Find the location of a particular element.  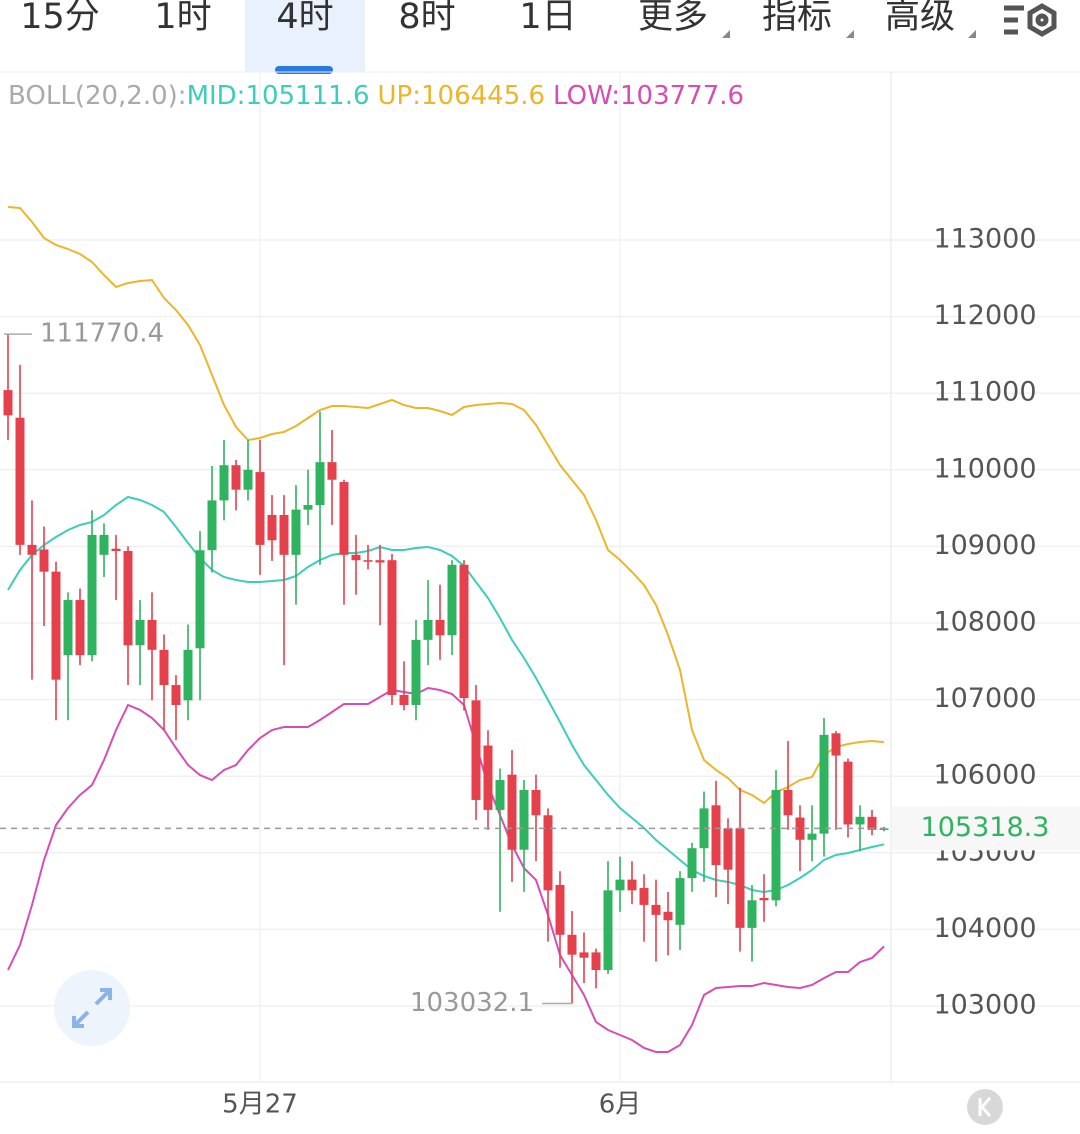

y-tick-label: 103000 is located at coordinates (984, 1005).